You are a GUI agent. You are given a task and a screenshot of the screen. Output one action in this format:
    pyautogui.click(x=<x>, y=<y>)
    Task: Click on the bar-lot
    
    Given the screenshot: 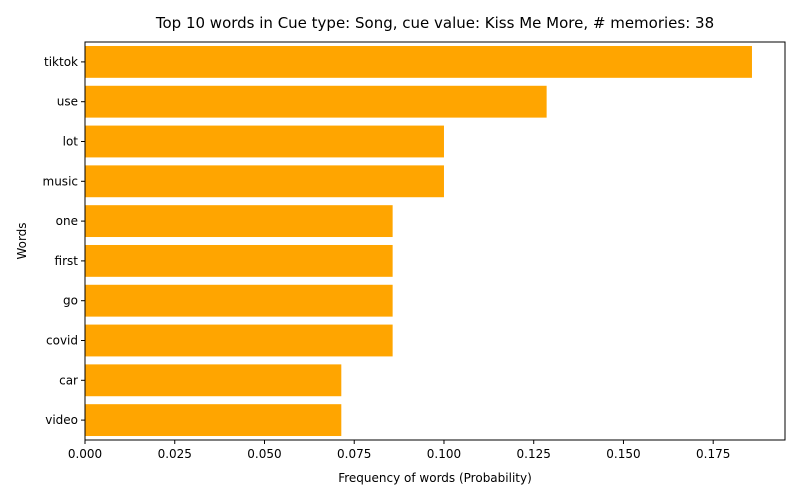 What is the action you would take?
    pyautogui.click(x=264, y=141)
    